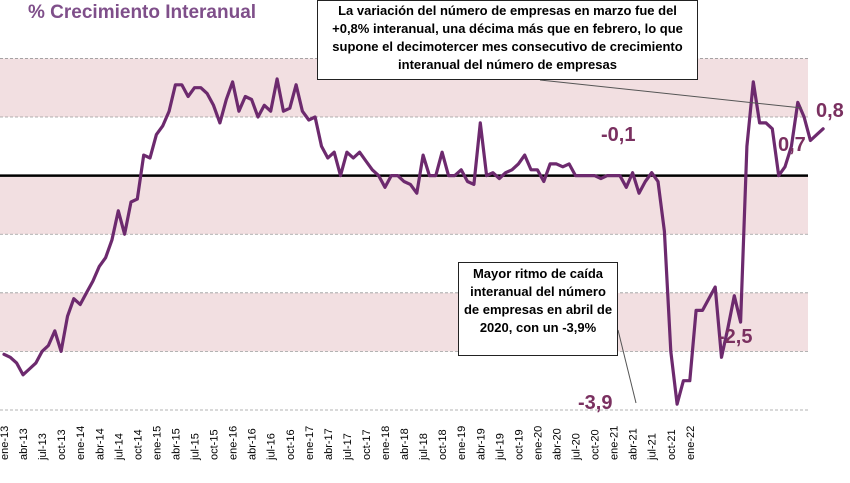 The width and height of the screenshot is (850, 483). What do you see at coordinates (596, 444) in the screenshot?
I see `x-tick-label: oct-20` at bounding box center [596, 444].